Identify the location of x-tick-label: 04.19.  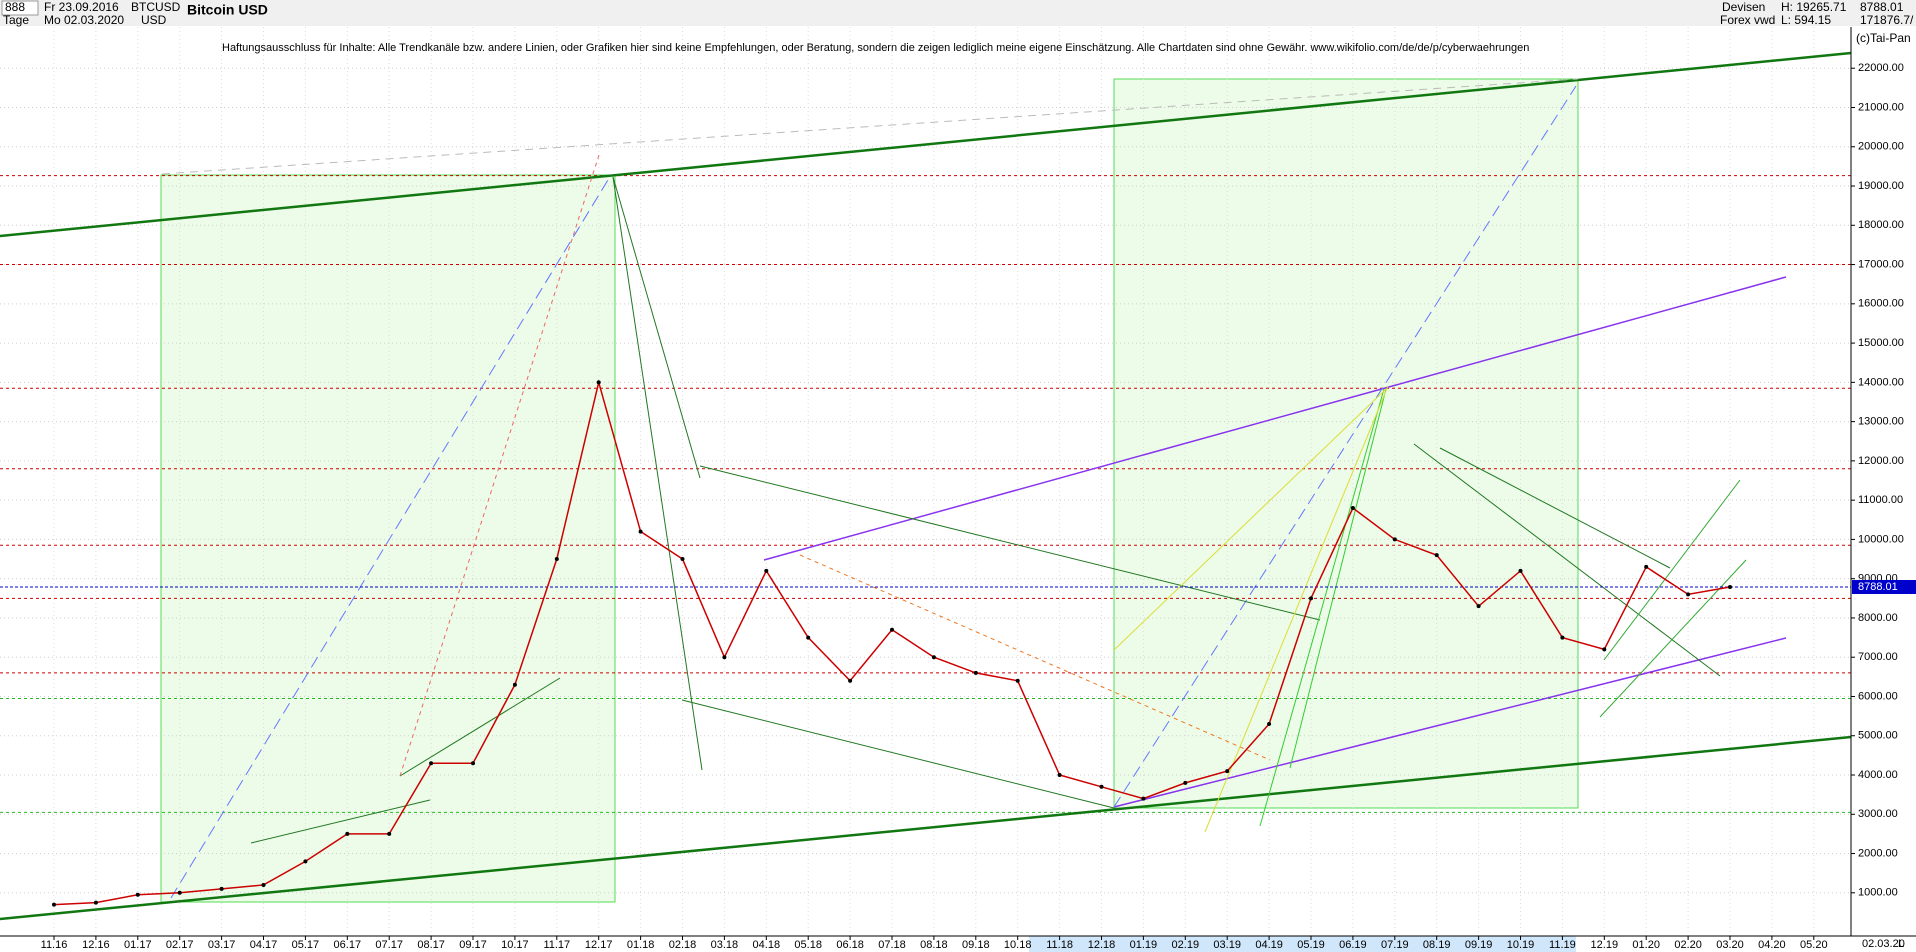
(1269, 945).